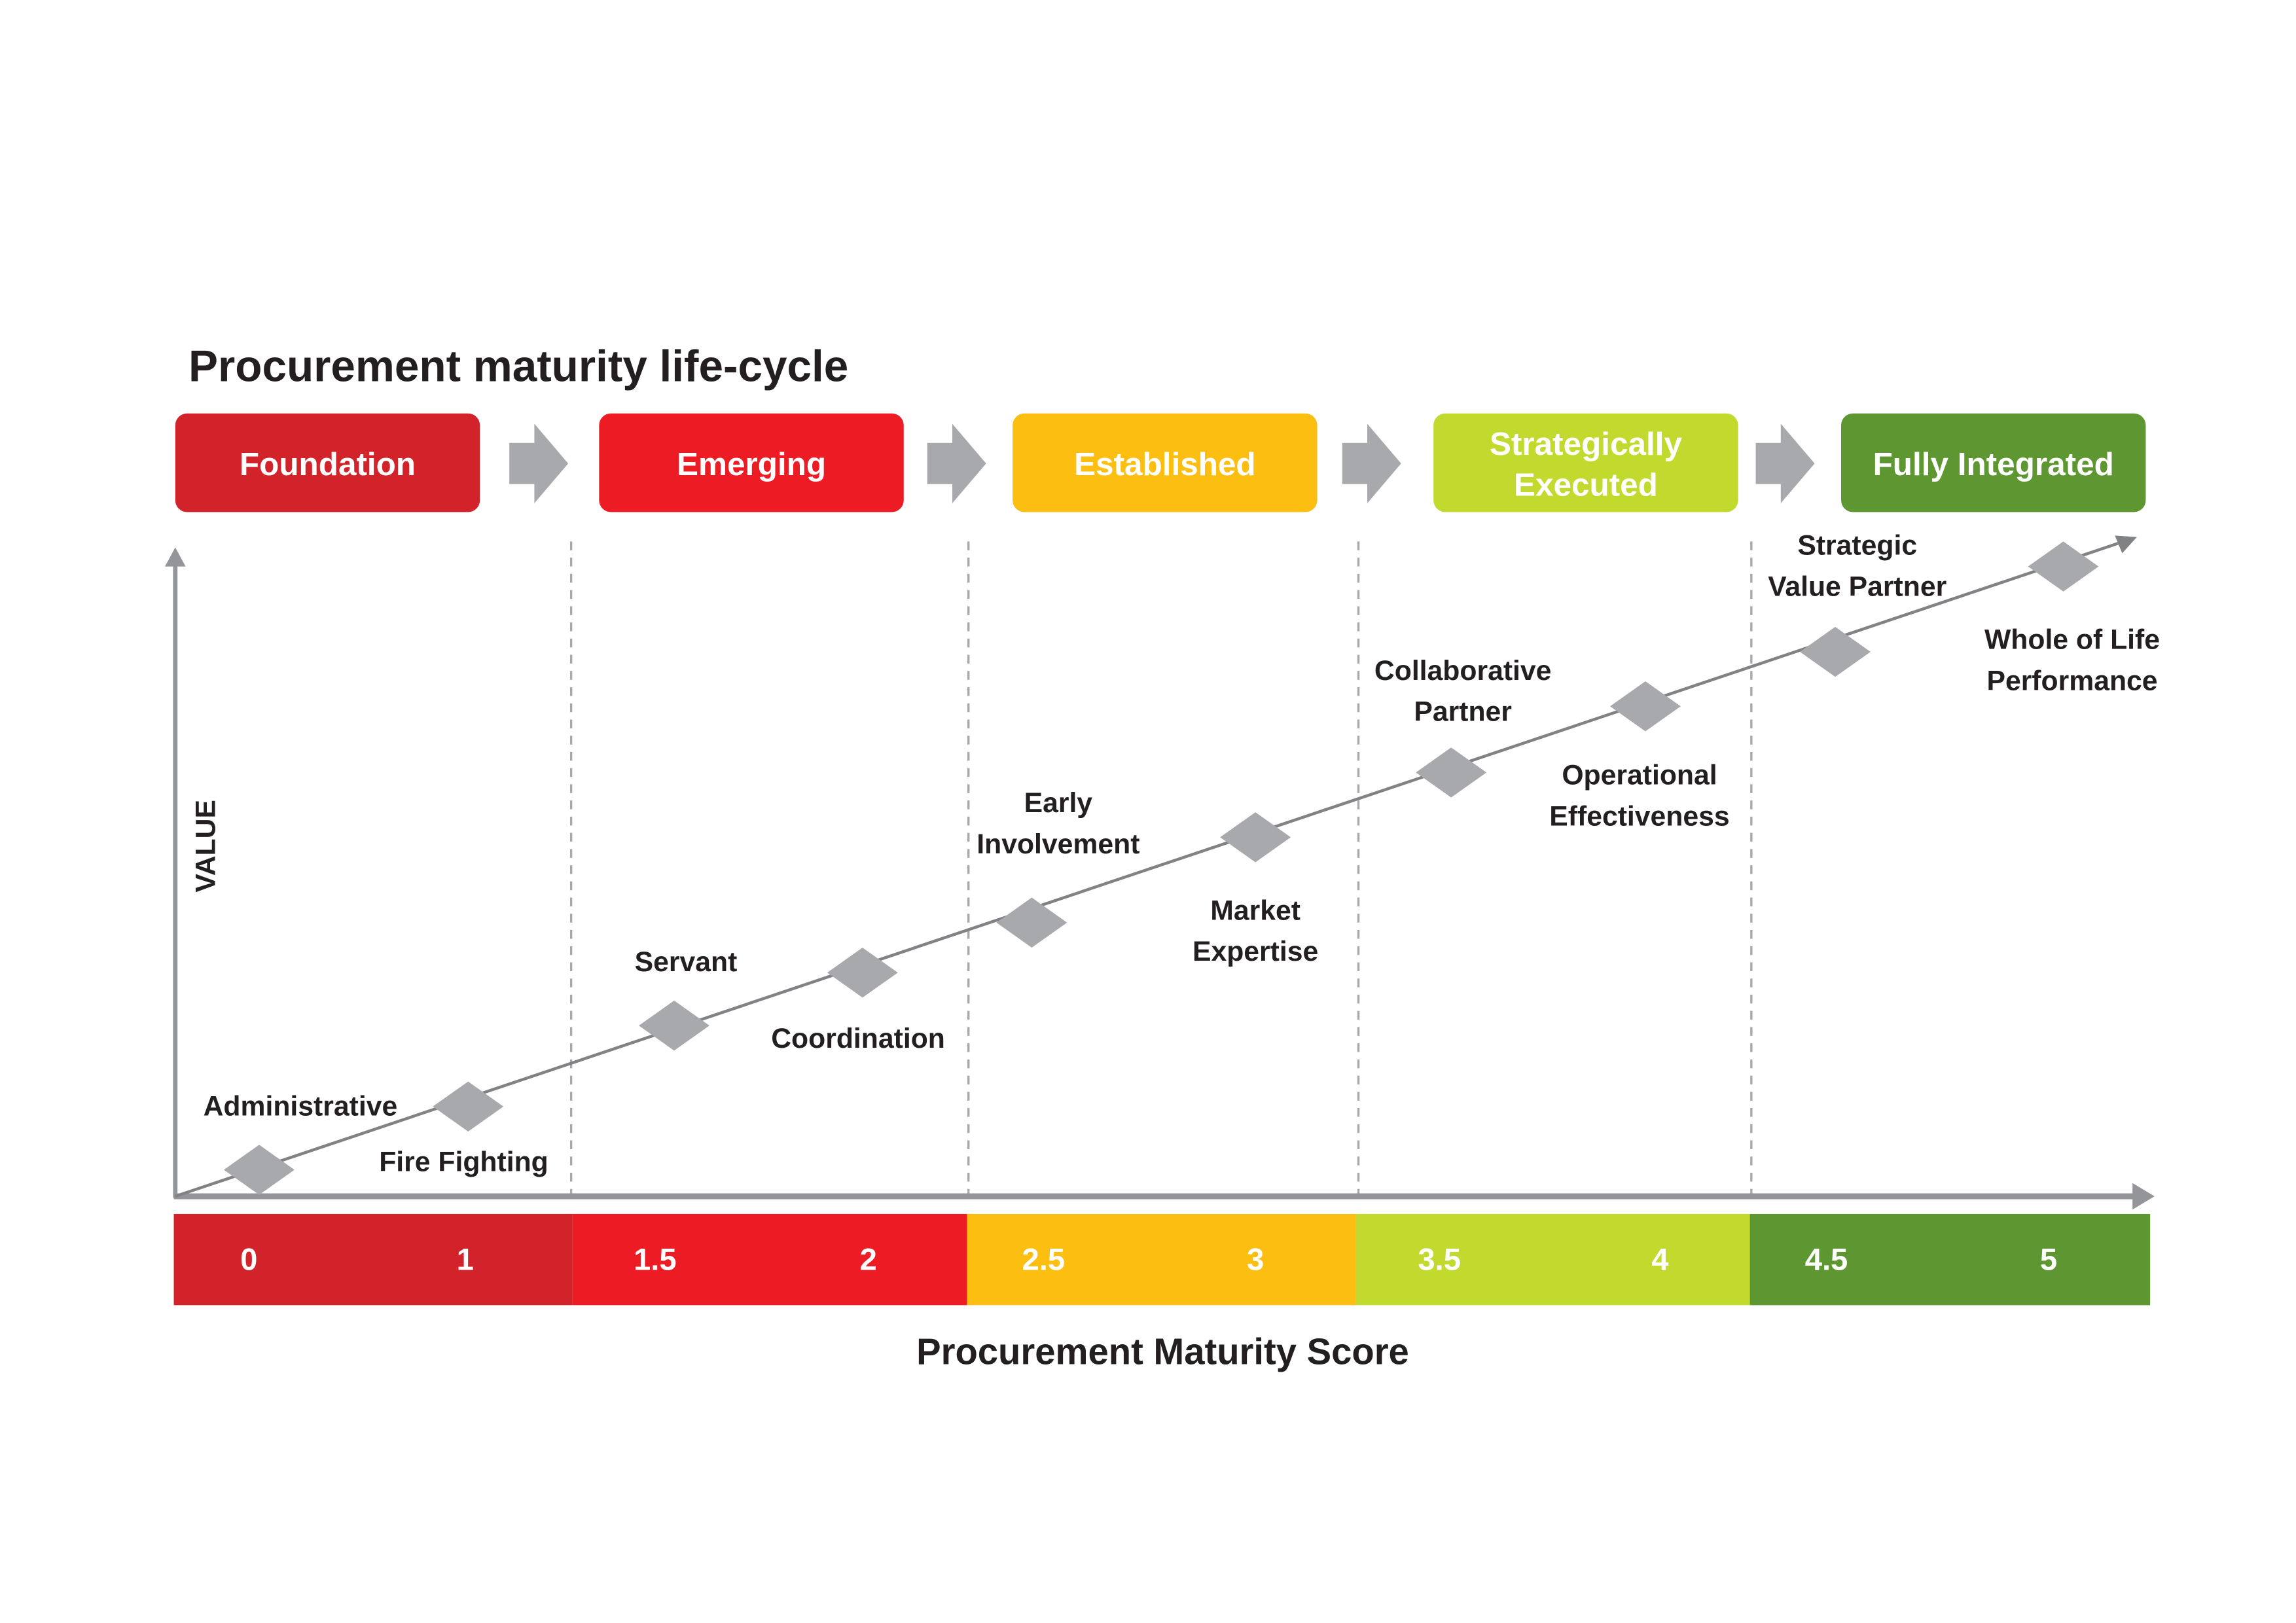 The image size is (2296, 1623). I want to click on stage-label: Strategically, so click(1586, 444).